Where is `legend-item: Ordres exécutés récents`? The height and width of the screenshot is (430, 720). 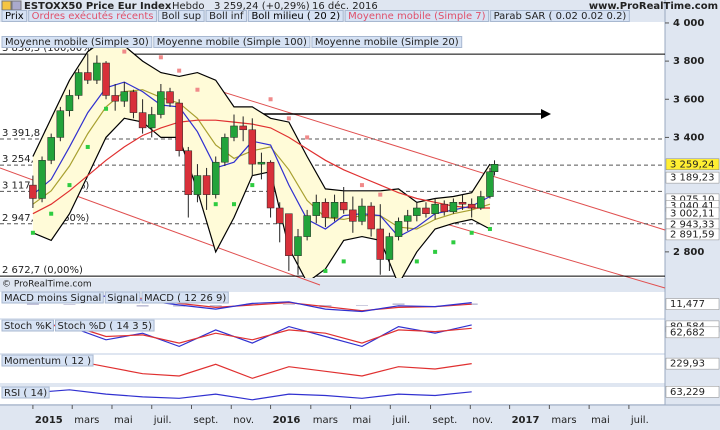
legend-item: Ordres exécutés récents is located at coordinates (93, 16).